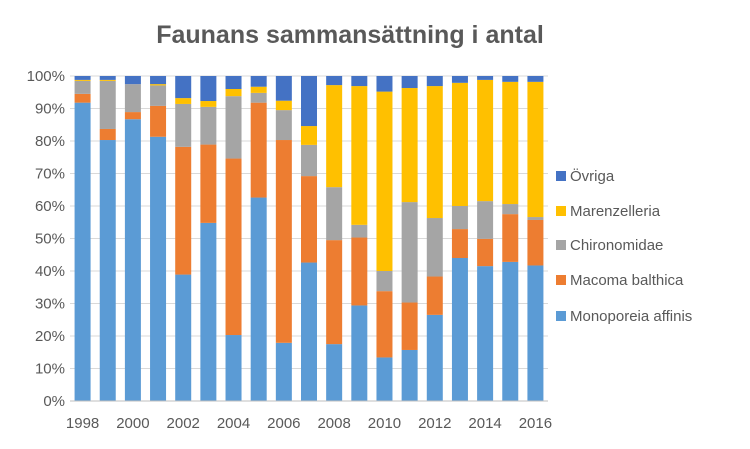 The height and width of the screenshot is (449, 750). Describe the element at coordinates (50, 141) in the screenshot. I see `y-tick-label: 80%` at that location.